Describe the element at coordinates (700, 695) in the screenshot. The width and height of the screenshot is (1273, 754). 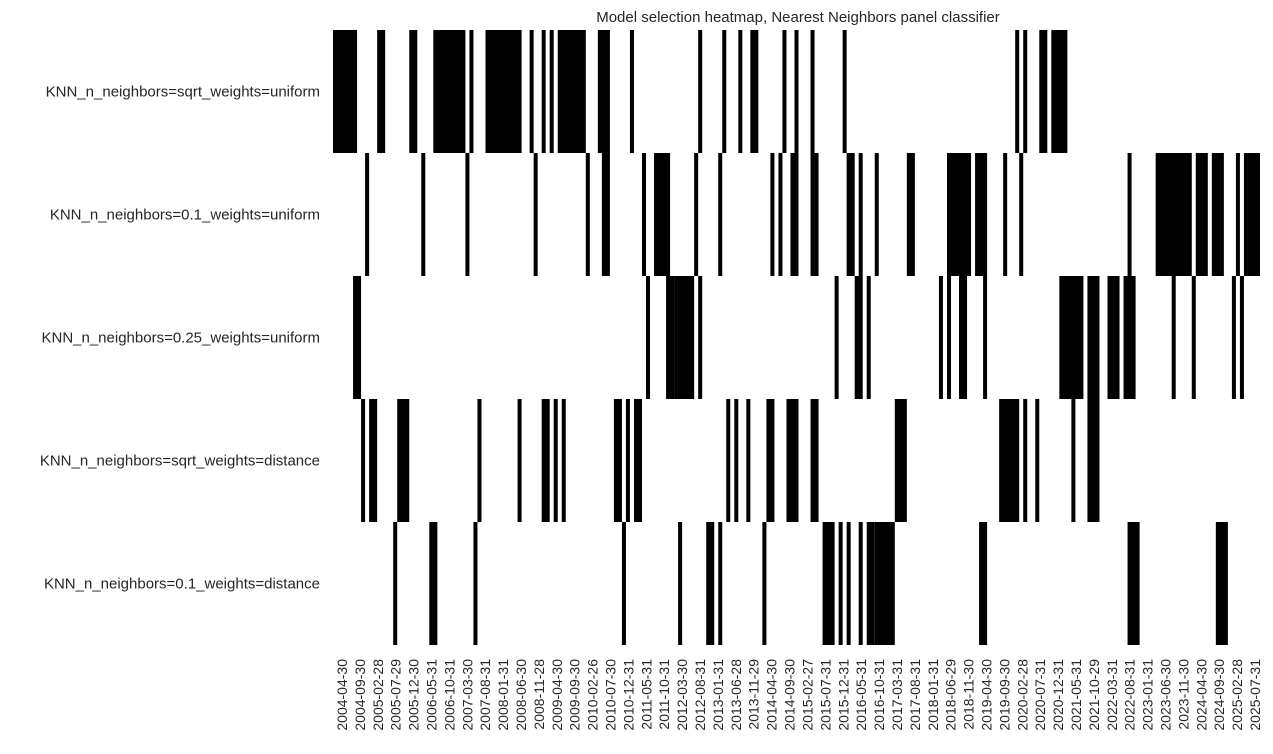
I see `x-tick-label: 2012-08-31` at that location.